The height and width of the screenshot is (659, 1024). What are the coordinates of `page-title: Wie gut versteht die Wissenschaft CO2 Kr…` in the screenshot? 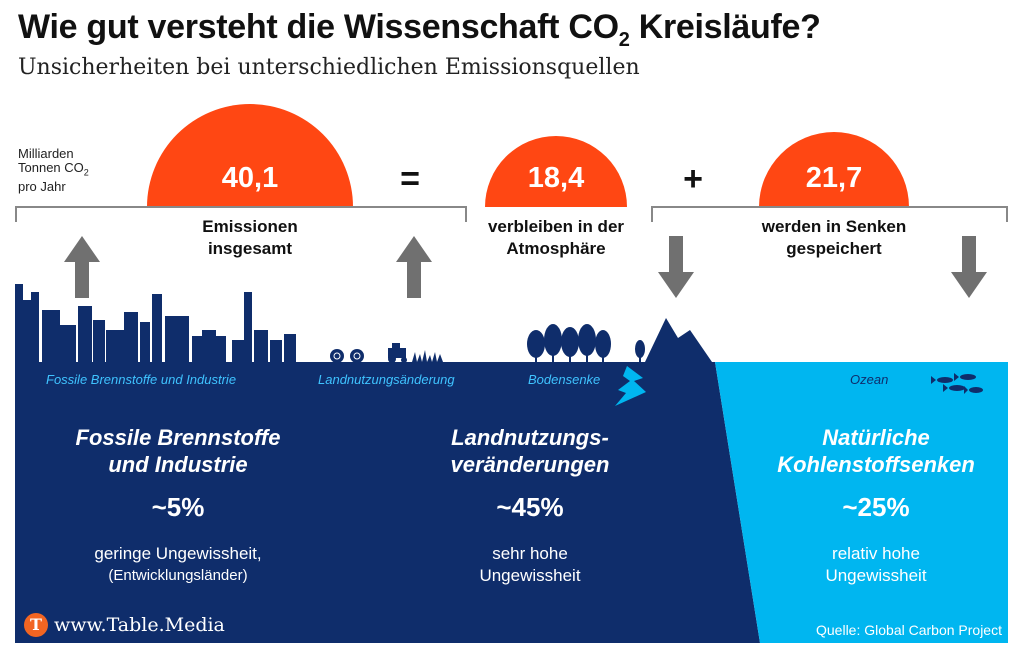 It's located at (419, 29).